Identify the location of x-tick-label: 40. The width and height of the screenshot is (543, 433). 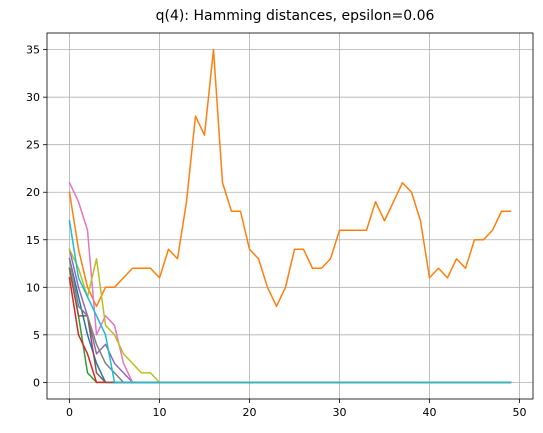
(430, 412).